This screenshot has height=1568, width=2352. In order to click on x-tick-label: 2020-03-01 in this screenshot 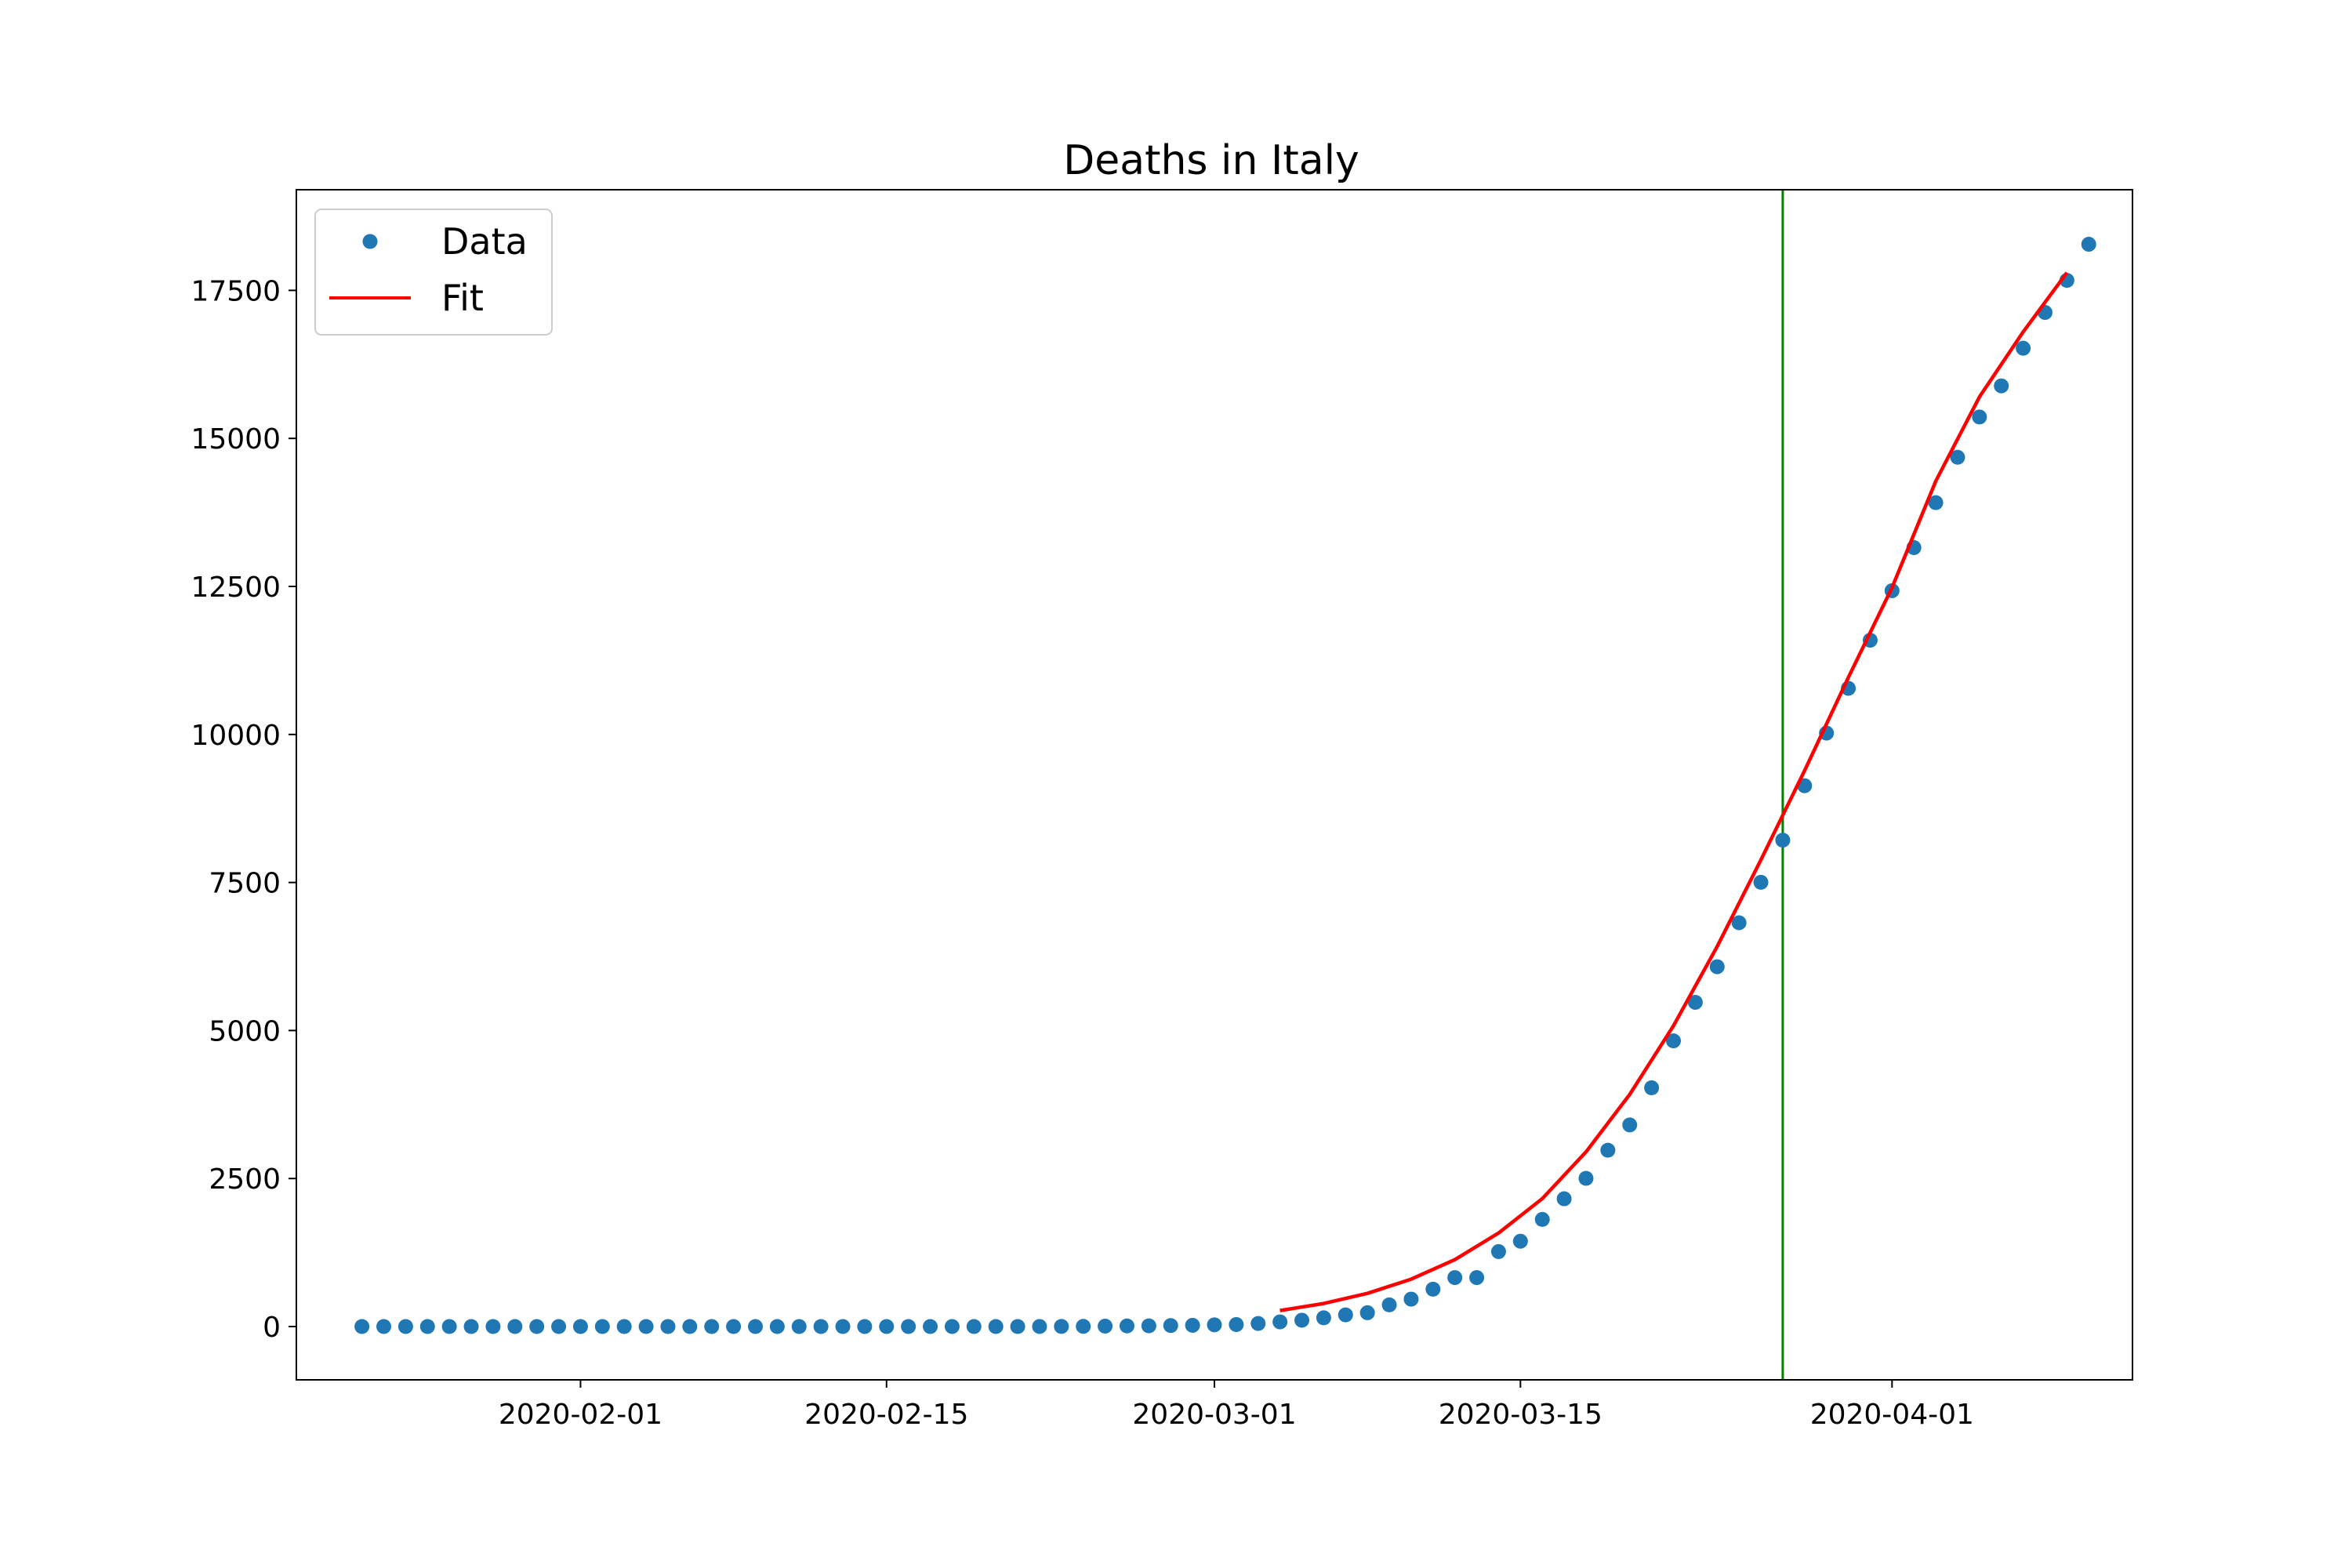, I will do `click(1214, 1415)`.